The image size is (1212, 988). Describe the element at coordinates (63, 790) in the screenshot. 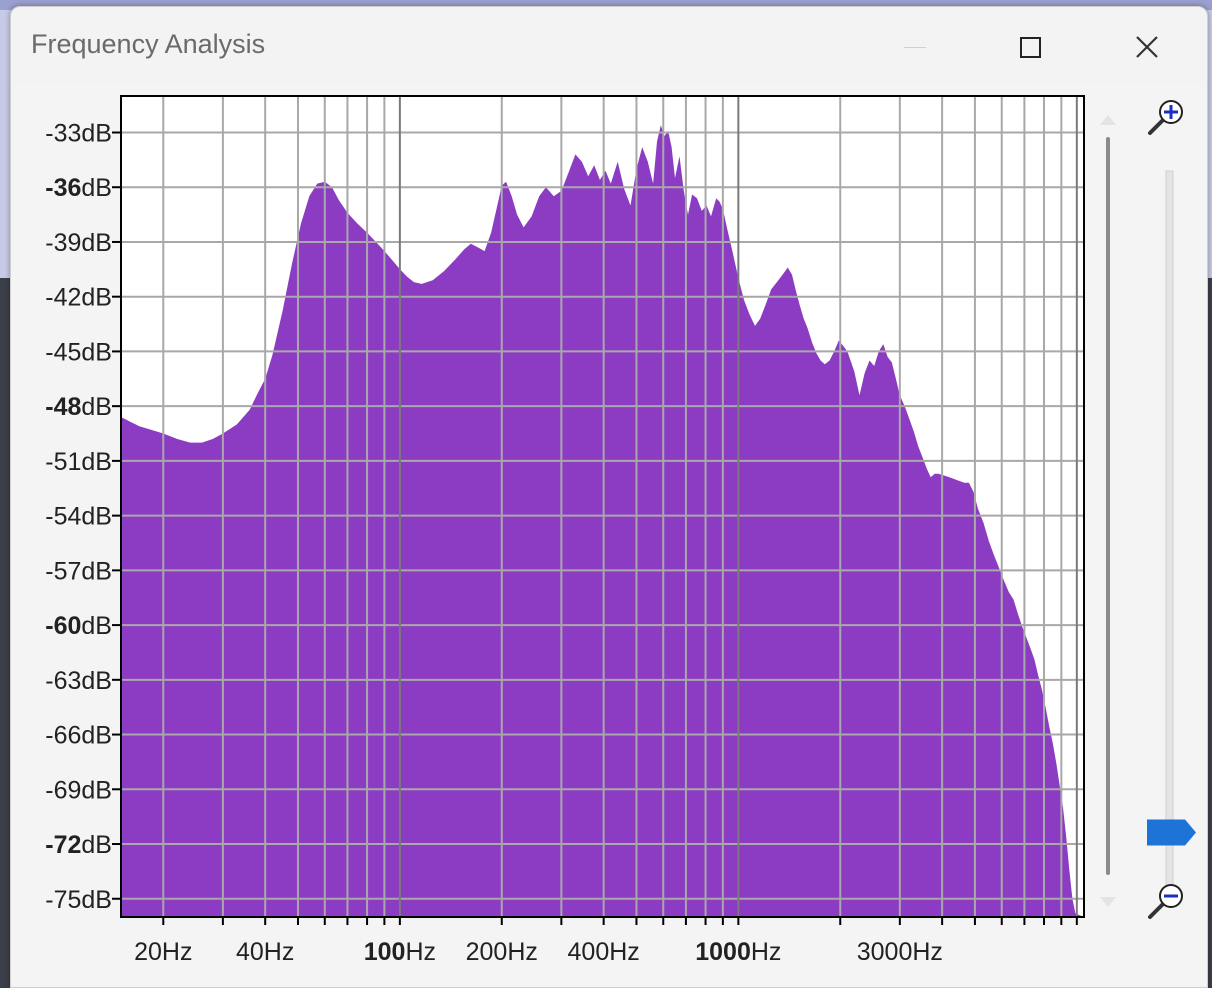

I see `y-tick-value: -69` at that location.